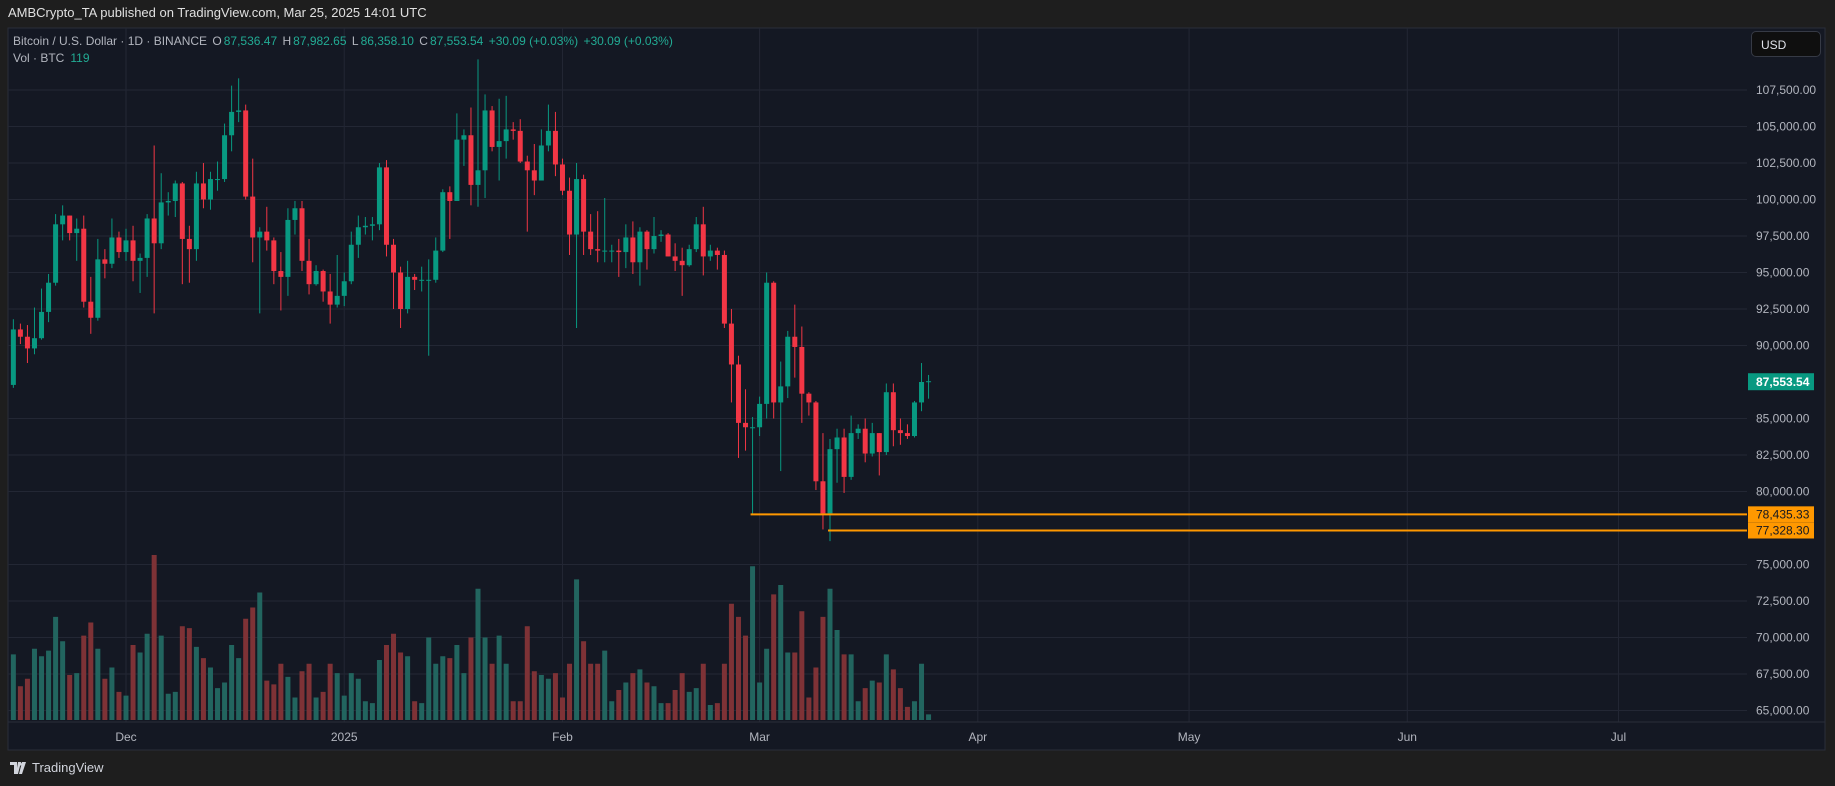  Describe the element at coordinates (1783, 638) in the screenshot. I see `price-tick-label: 70,000.00` at that location.